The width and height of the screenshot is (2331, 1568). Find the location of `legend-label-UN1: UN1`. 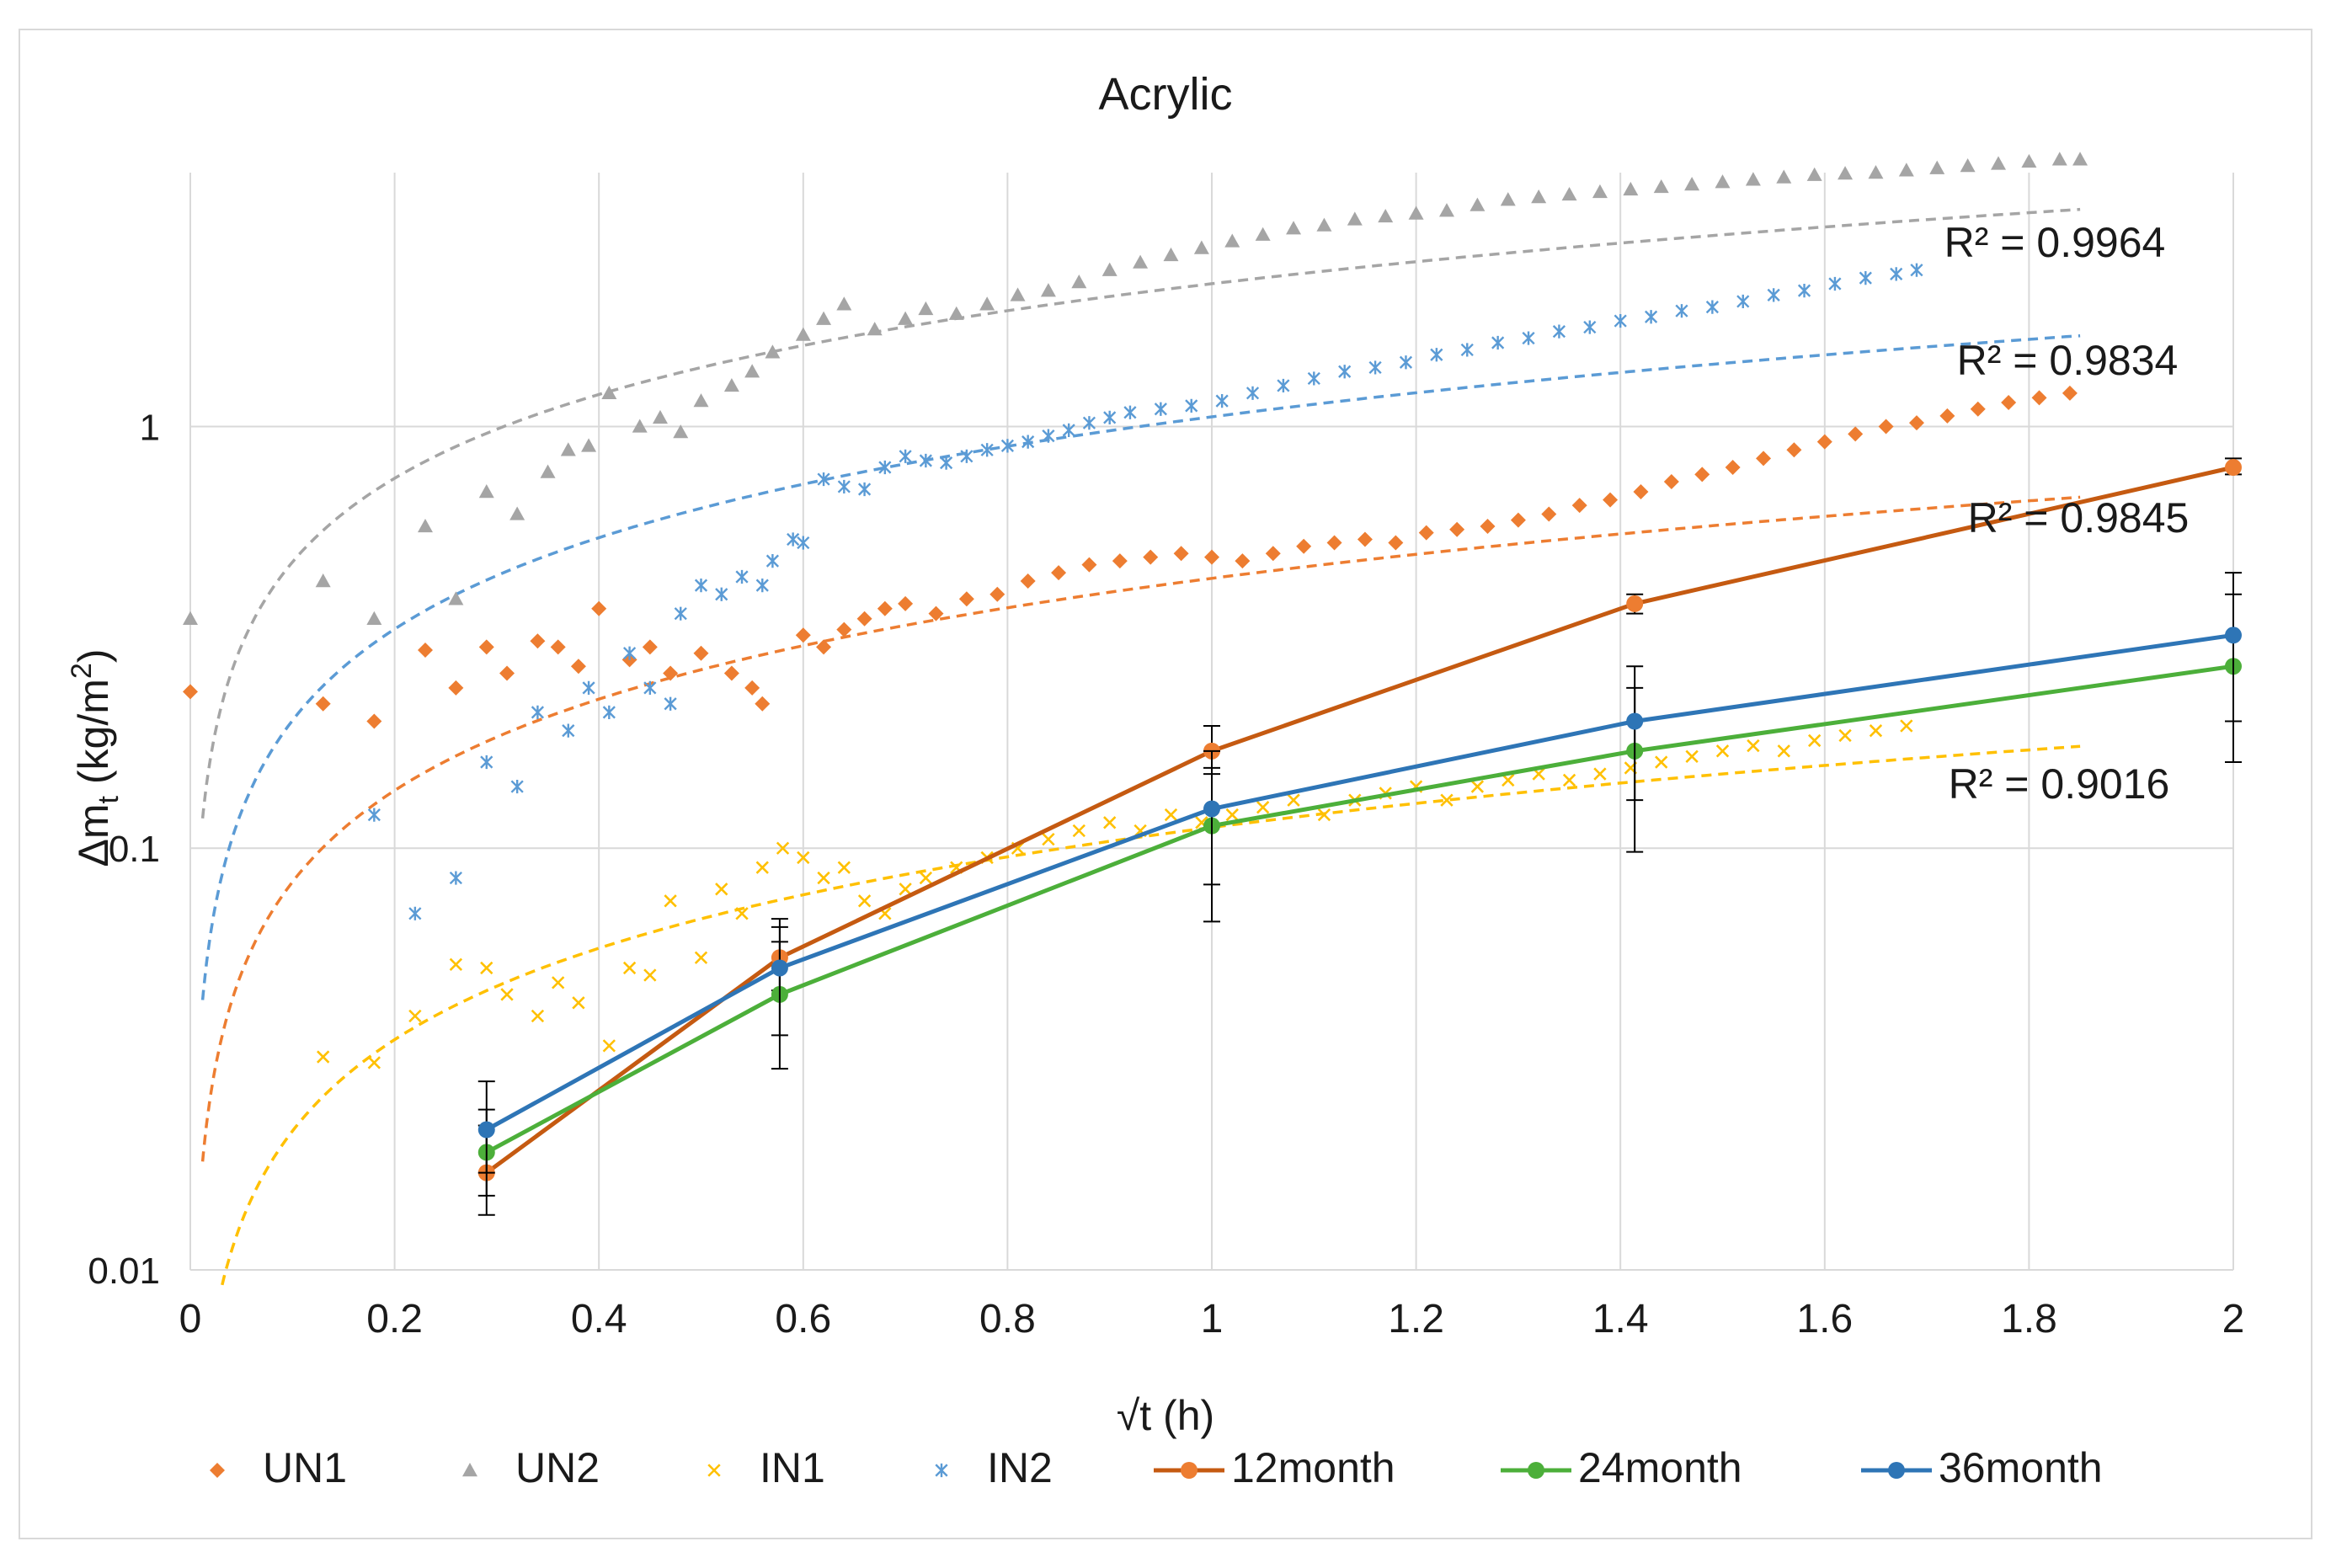

legend-label-UN1: UN1 is located at coordinates (305, 1467).